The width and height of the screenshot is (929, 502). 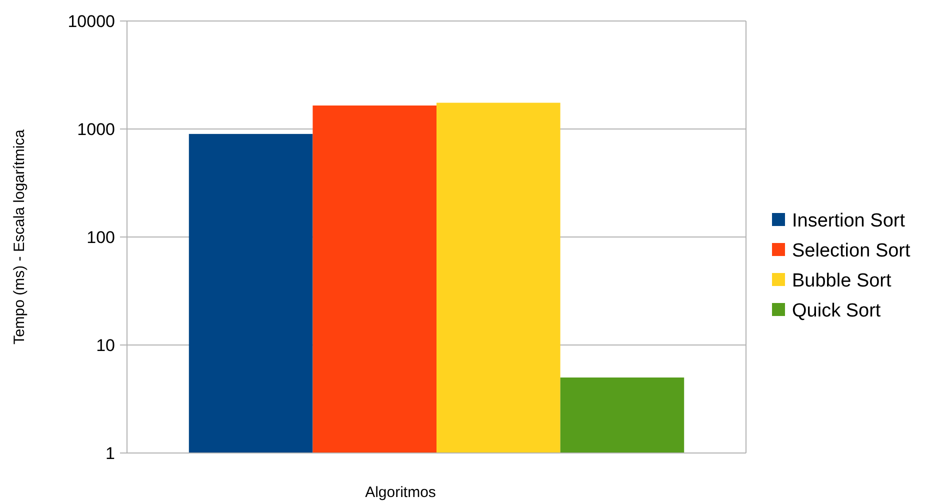 What do you see at coordinates (842, 281) in the screenshot?
I see `legend-label: Bubble Sort` at bounding box center [842, 281].